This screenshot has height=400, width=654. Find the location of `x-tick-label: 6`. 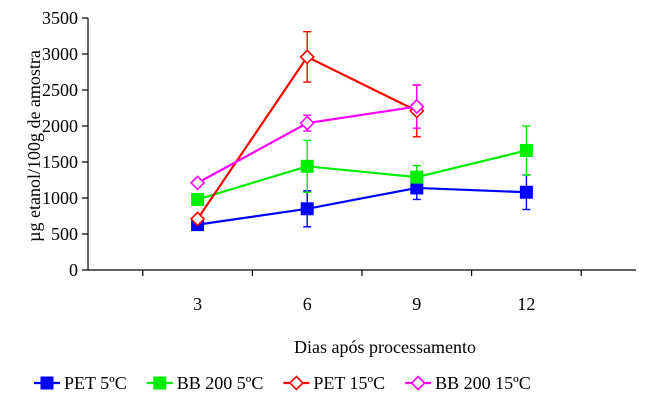

x-tick-label: 6 is located at coordinates (307, 304).